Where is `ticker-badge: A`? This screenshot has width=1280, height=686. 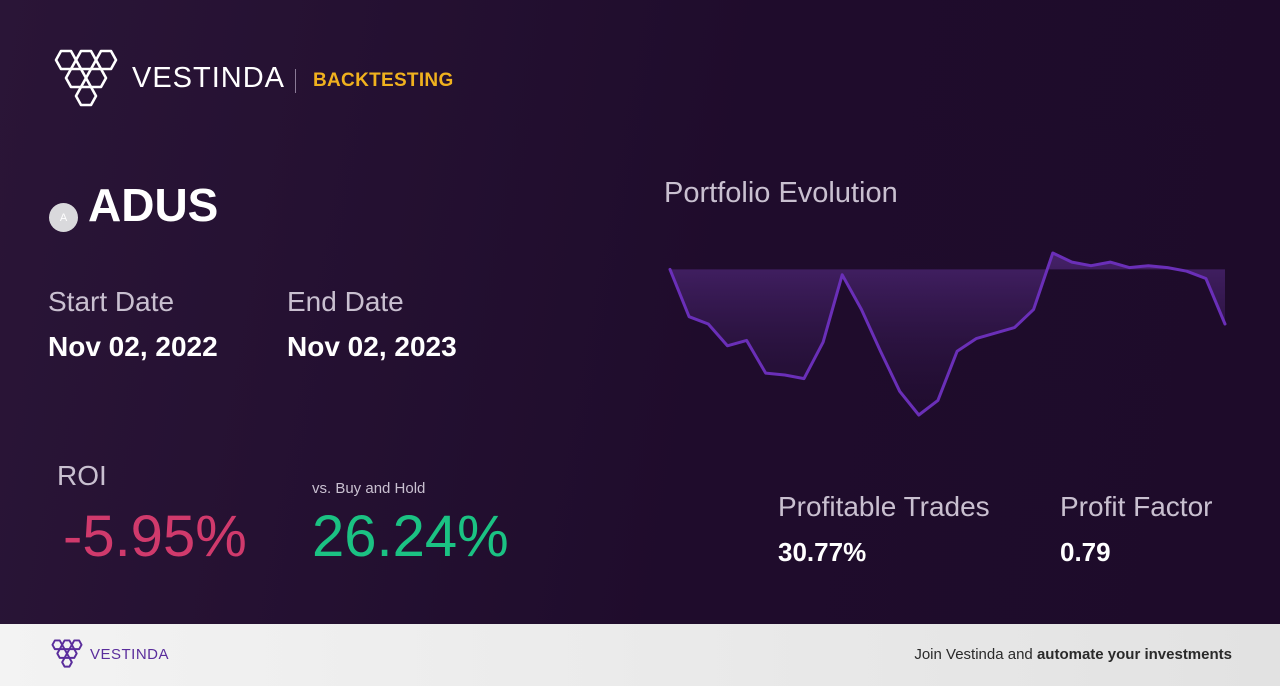
ticker-badge: A is located at coordinates (63, 217).